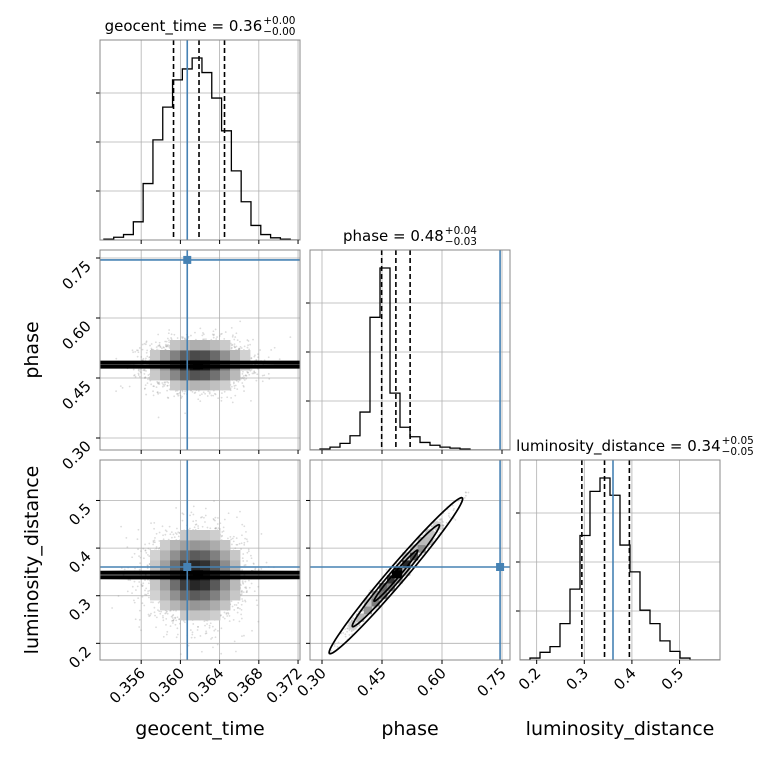  Describe the element at coordinates (76, 335) in the screenshot. I see `y-tick-label-phase: 0.60` at that location.